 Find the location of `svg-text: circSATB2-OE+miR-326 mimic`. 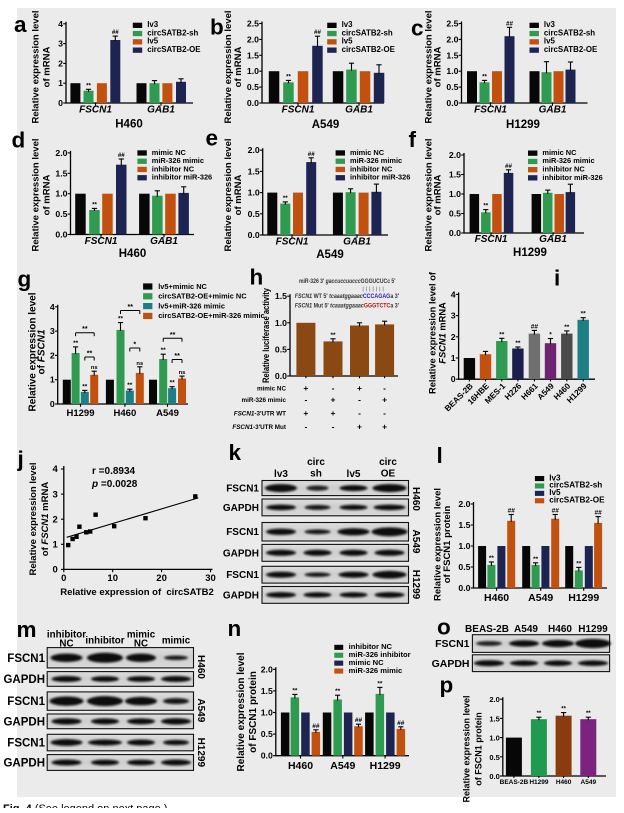

svg-text: circSATB2-OE+miR-326 mimic is located at coordinates (211, 315).